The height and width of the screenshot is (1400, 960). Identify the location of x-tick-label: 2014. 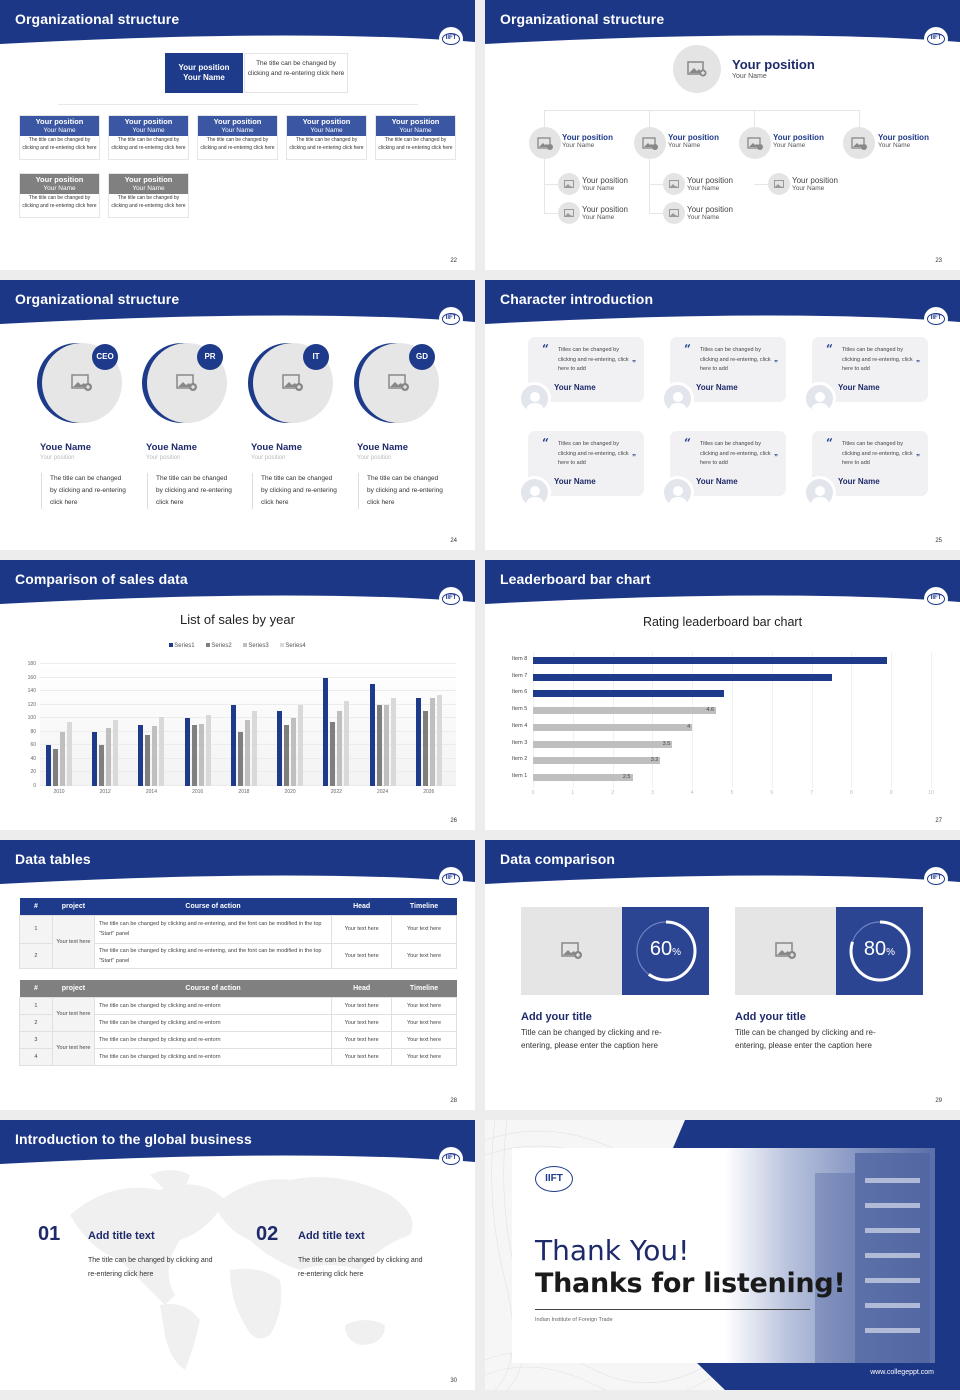
(151, 792).